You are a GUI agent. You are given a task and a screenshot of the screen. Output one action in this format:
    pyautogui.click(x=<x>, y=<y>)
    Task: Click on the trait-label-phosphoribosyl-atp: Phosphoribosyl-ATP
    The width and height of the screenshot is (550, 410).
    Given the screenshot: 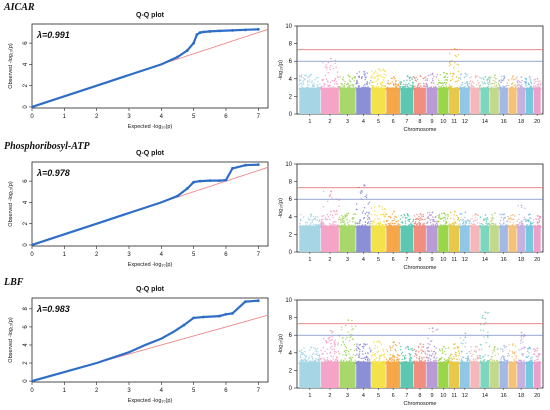 What is the action you would take?
    pyautogui.click(x=47, y=146)
    